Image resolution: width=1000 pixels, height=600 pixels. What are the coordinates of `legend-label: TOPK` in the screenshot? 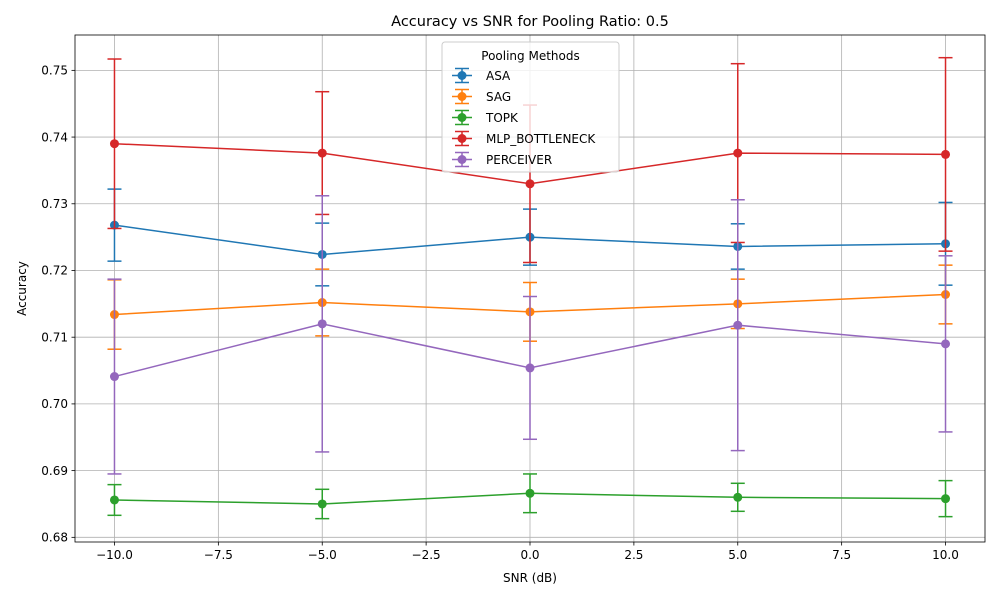 It's located at (502, 118).